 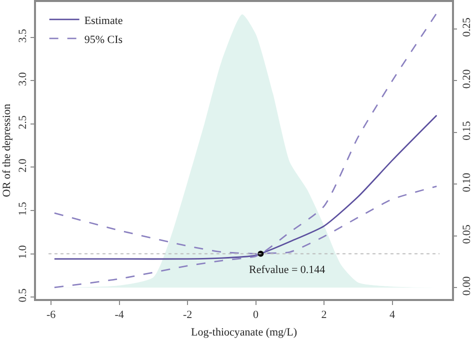 What do you see at coordinates (467, 286) in the screenshot?
I see `y2-tick-label: 0.00` at bounding box center [467, 286].